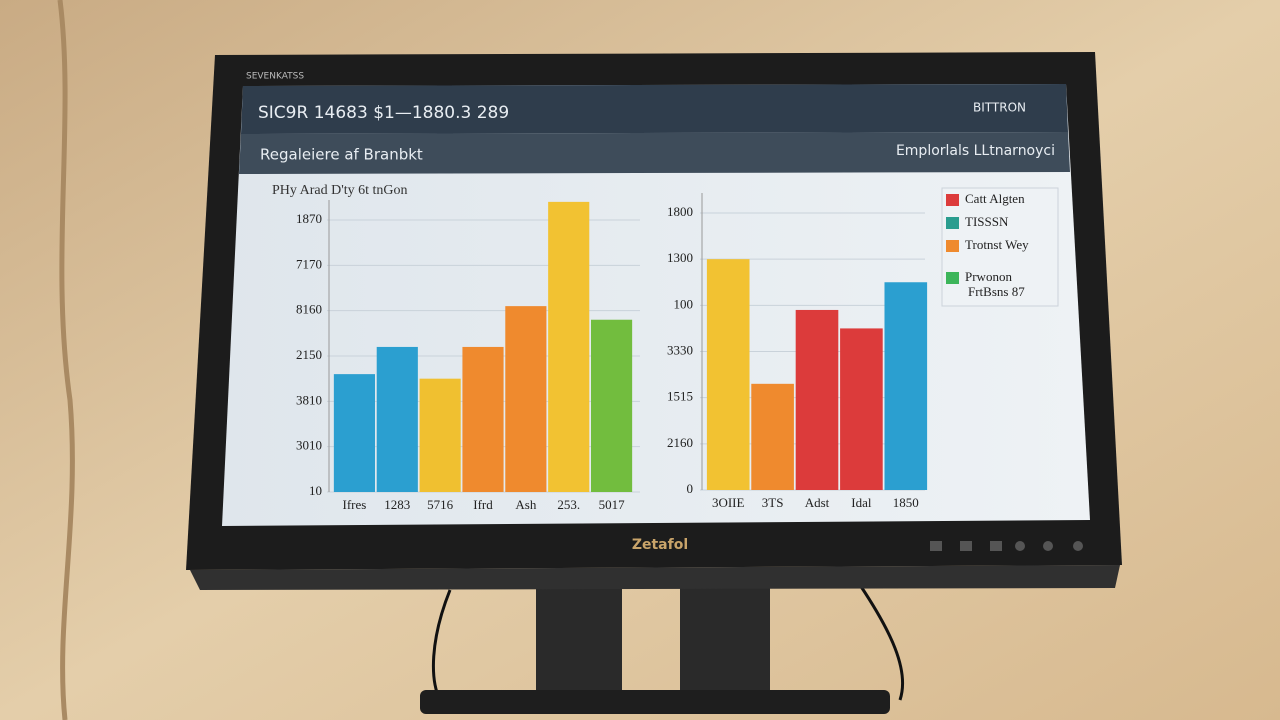 Image resolution: width=1280 pixels, height=720 pixels. I want to click on wall-crack, so click(66, 360).